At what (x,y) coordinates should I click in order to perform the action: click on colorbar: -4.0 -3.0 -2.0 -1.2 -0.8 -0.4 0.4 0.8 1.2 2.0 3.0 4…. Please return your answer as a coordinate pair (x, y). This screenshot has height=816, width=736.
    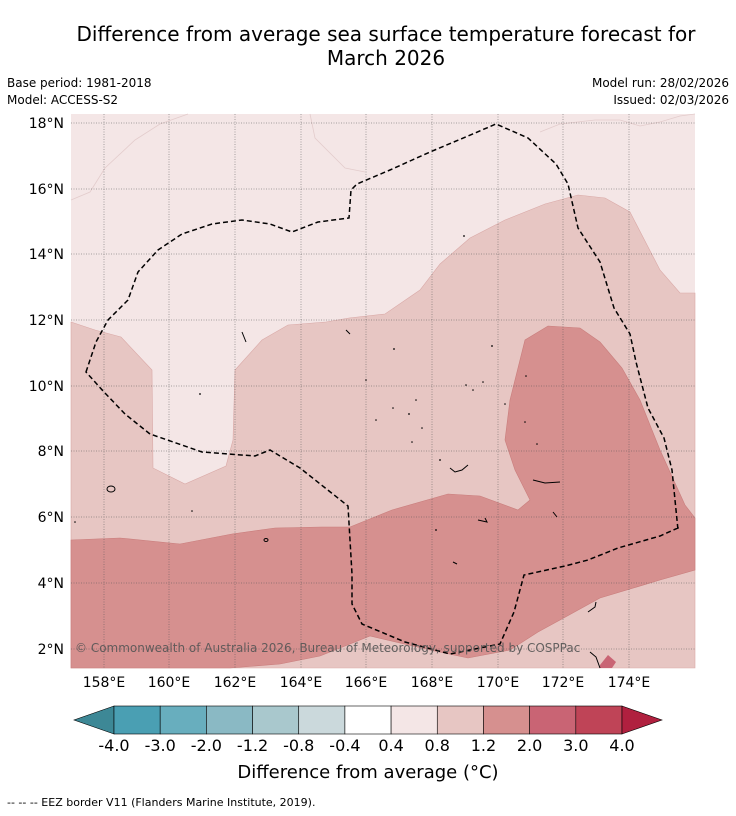
    Looking at the image, I should click on (368, 730).